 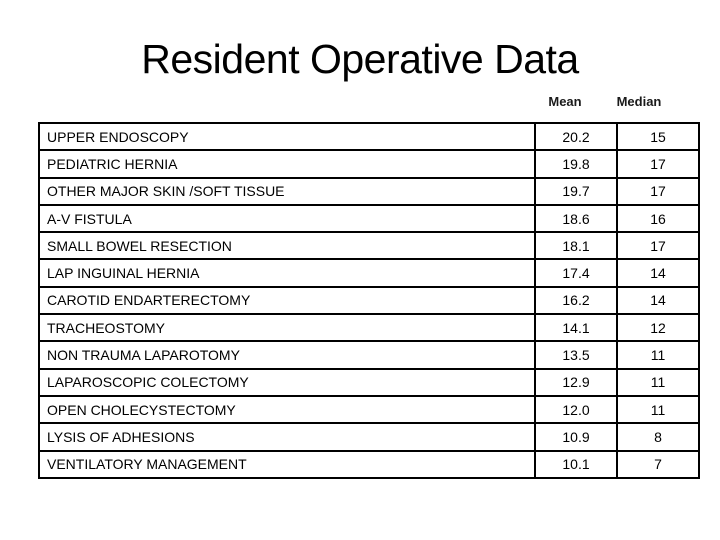 I want to click on mean-cell: 18.6, so click(x=576, y=218).